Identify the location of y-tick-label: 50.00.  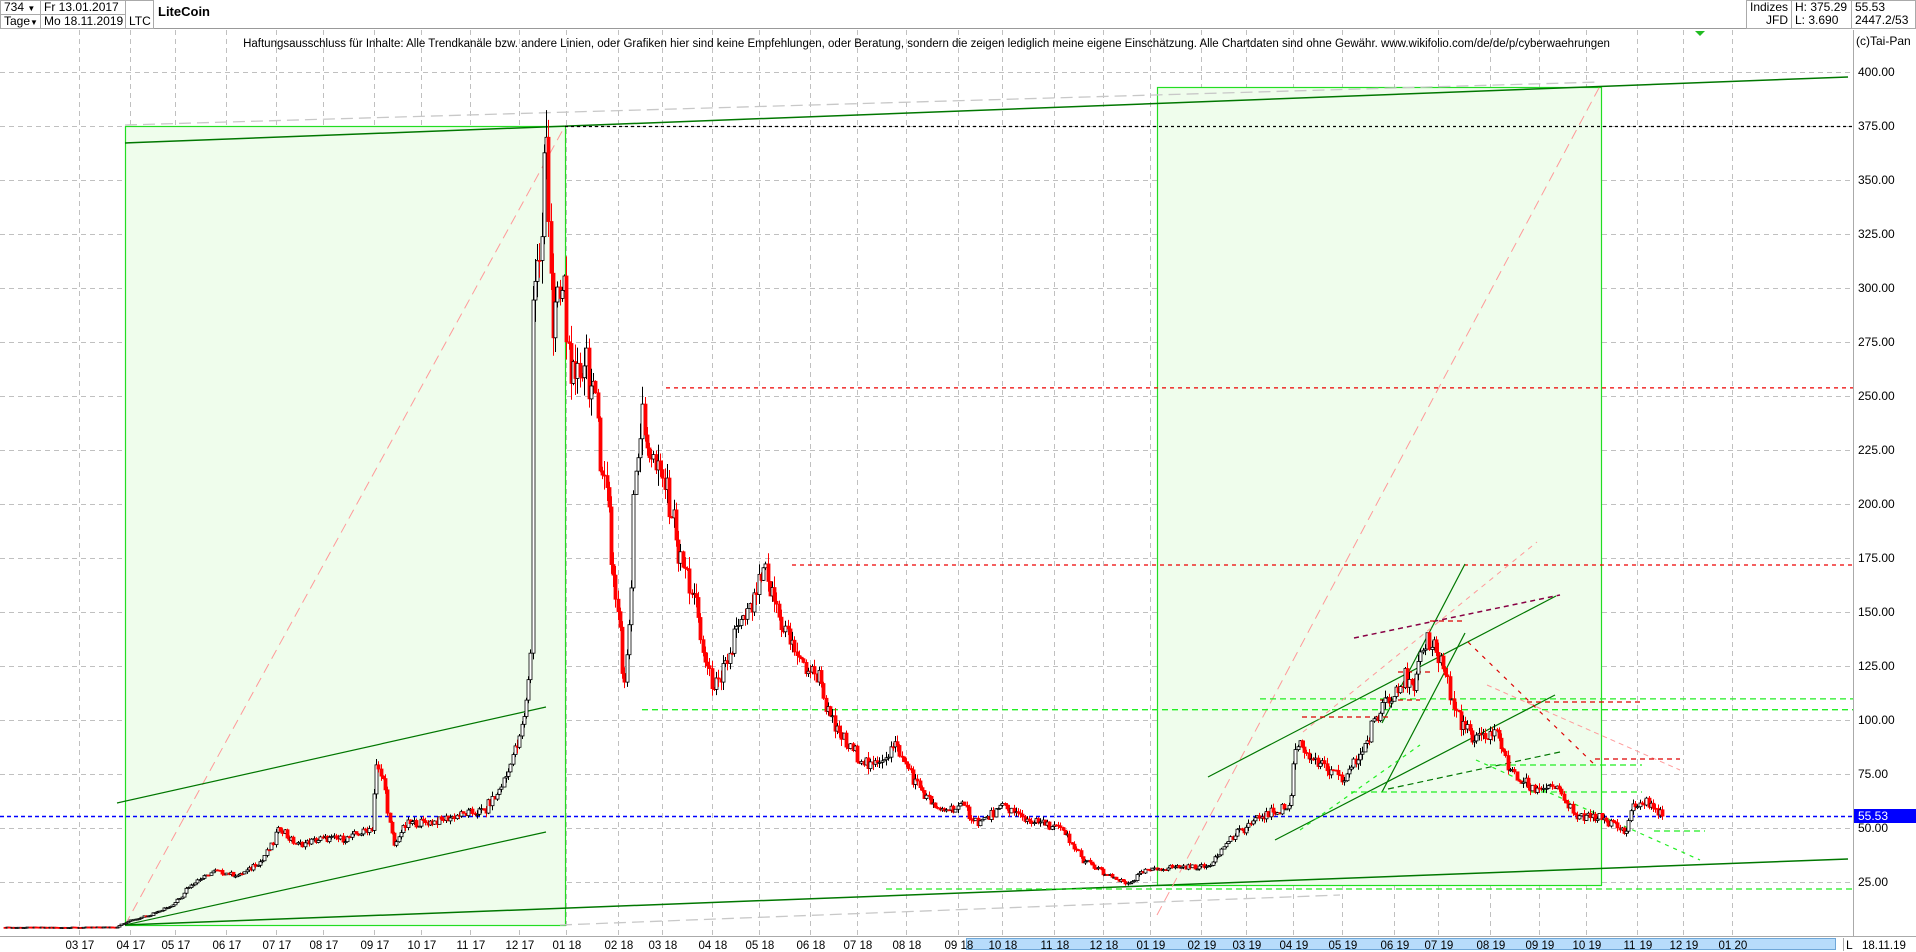
(1873, 828).